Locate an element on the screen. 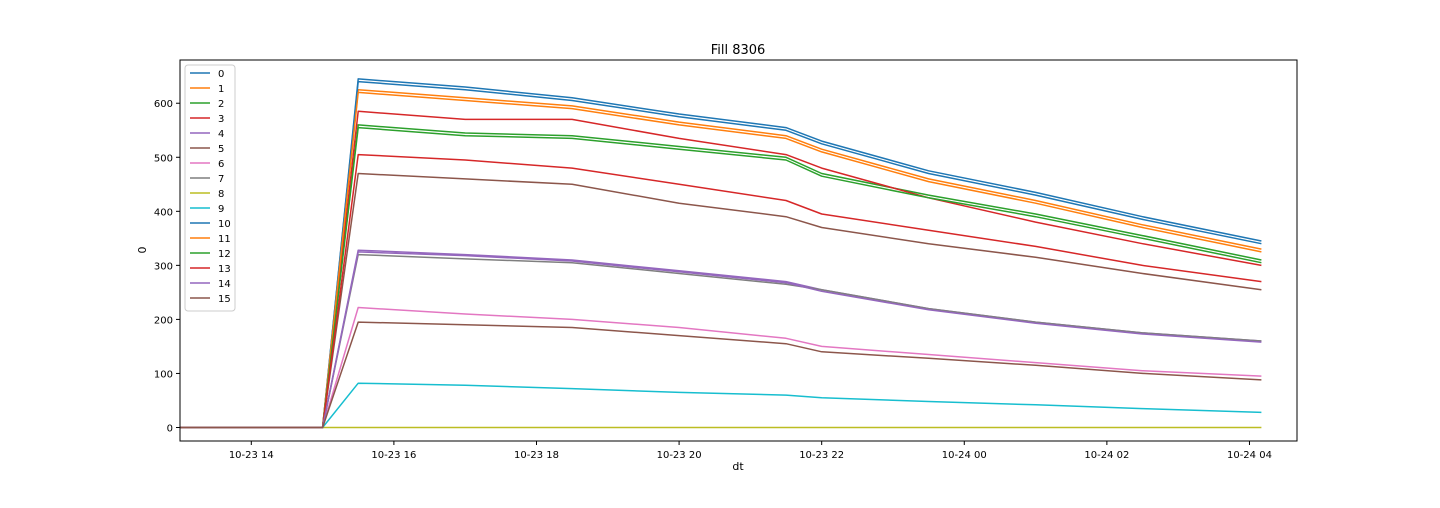  legend-label-4: 4 is located at coordinates (221, 134).